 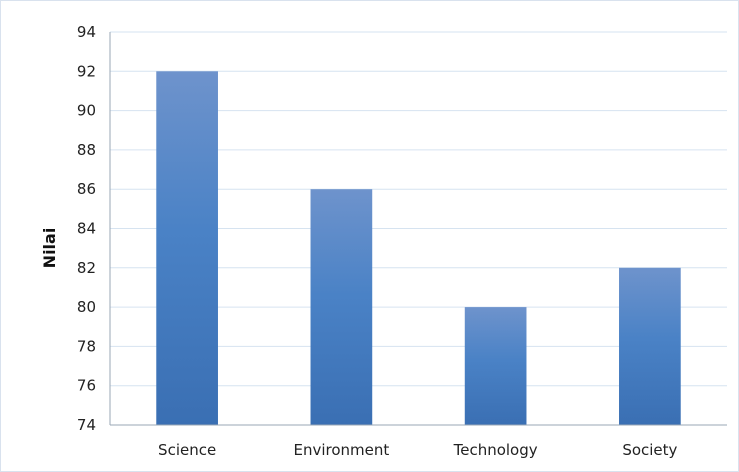 What do you see at coordinates (86, 346) in the screenshot?
I see `y-tick-label: 78` at bounding box center [86, 346].